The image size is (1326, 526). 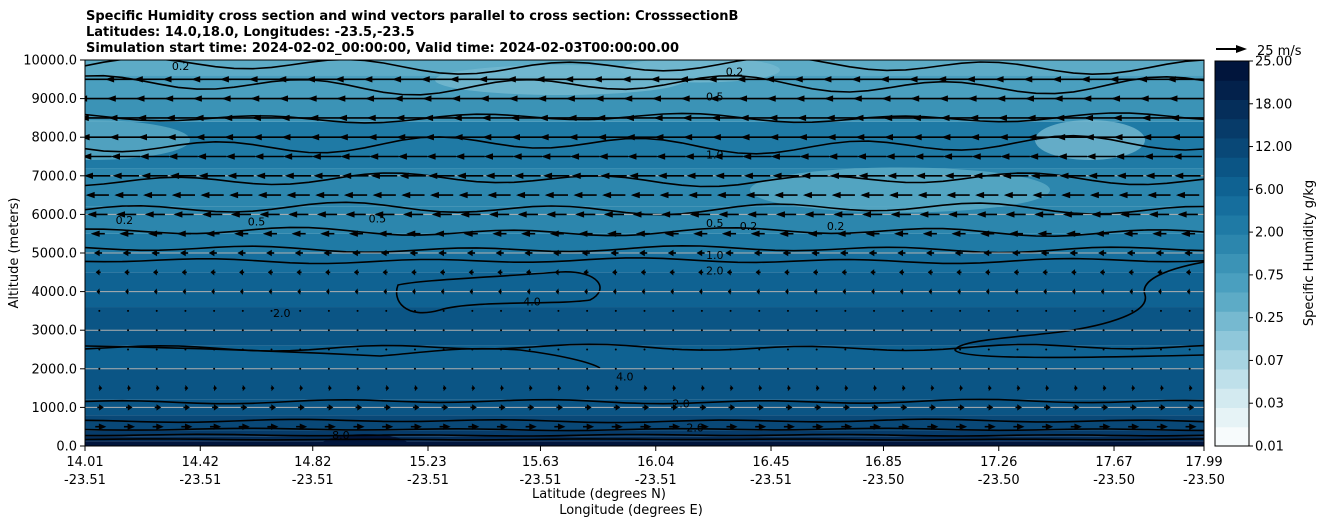 What do you see at coordinates (883, 462) in the screenshot?
I see `x-tick-label-lat: 16.85` at bounding box center [883, 462].